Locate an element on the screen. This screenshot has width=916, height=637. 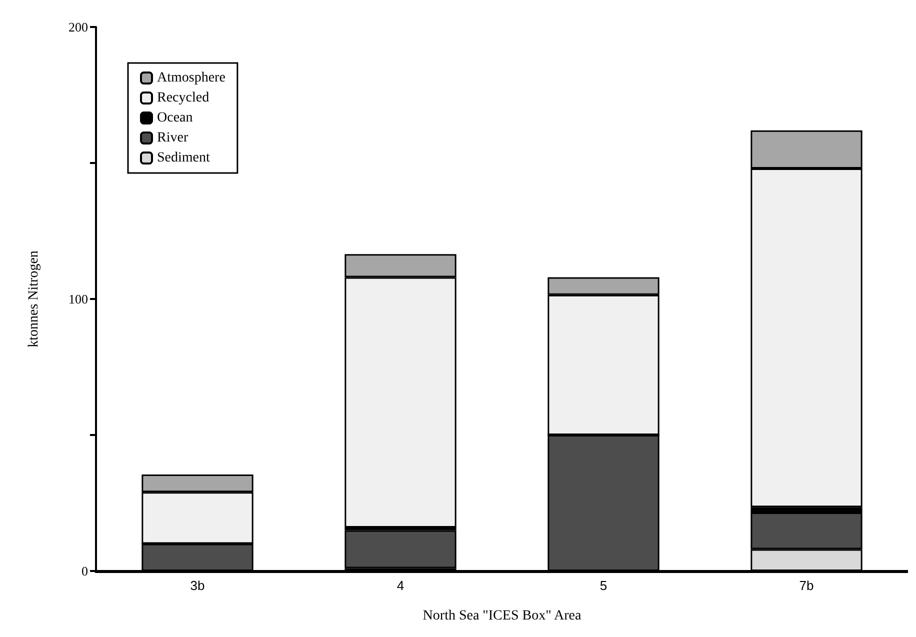
y-tick-label: 100 is located at coordinates (78, 299).